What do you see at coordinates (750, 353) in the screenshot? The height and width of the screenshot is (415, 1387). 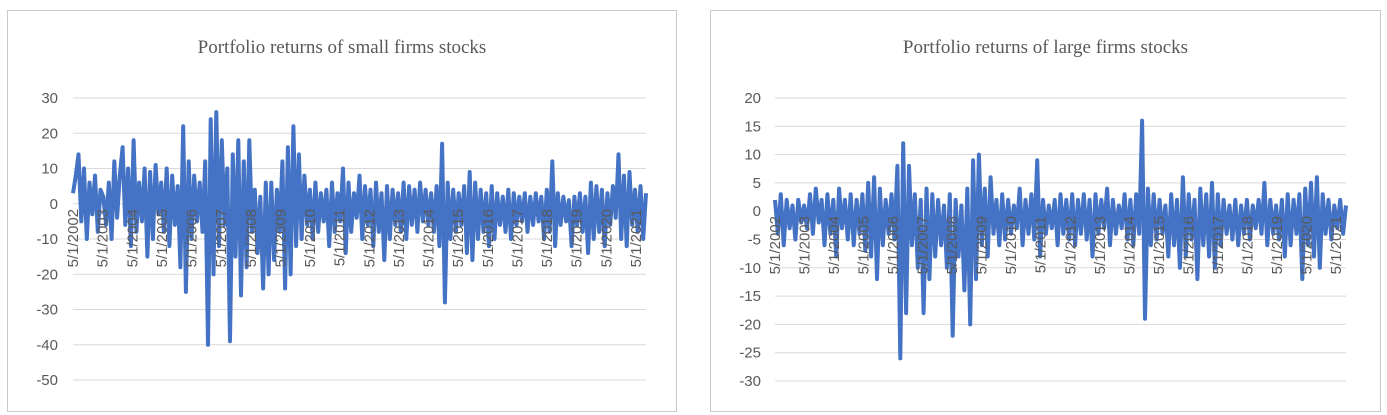 I see `y-tick-label: -25` at bounding box center [750, 353].